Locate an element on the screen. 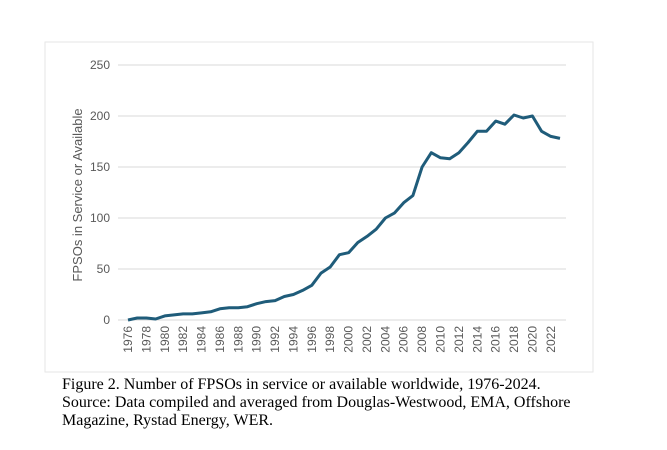 This screenshot has width=667, height=450. y-tick-label: 0 is located at coordinates (106, 320).